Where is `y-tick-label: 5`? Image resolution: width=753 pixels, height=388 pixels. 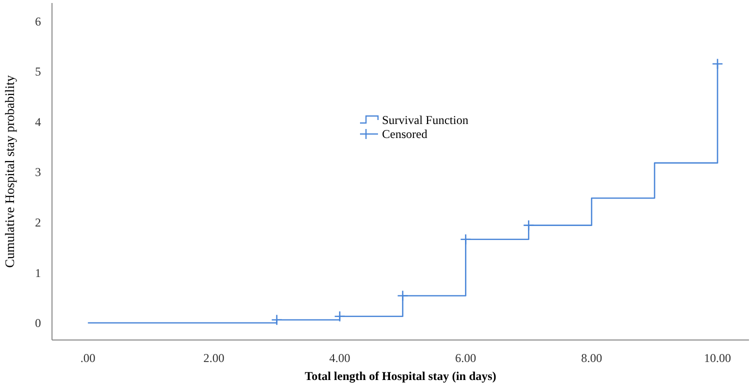
y-tick-label: 5 is located at coordinates (38, 71).